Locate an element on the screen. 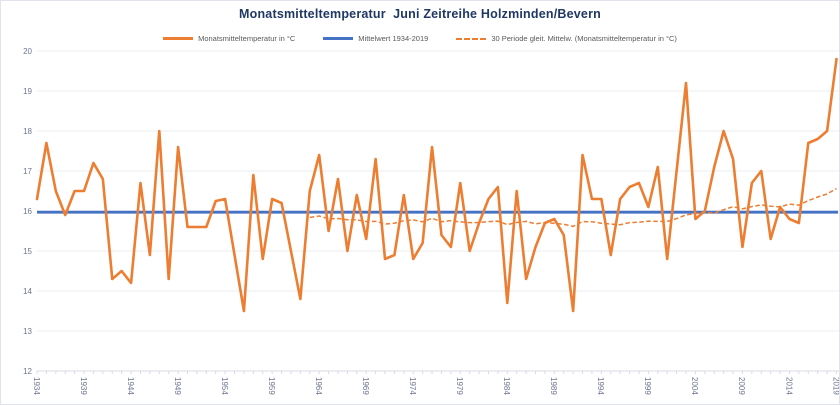 The width and height of the screenshot is (840, 405). svg-text: 2019 is located at coordinates (835, 386).